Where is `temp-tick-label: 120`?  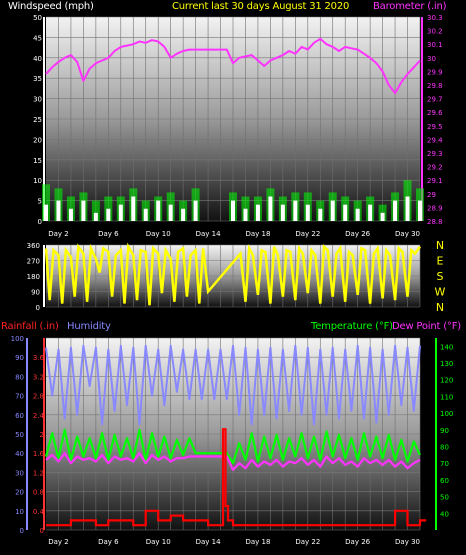 temp-tick-label: 120 is located at coordinates (446, 381).